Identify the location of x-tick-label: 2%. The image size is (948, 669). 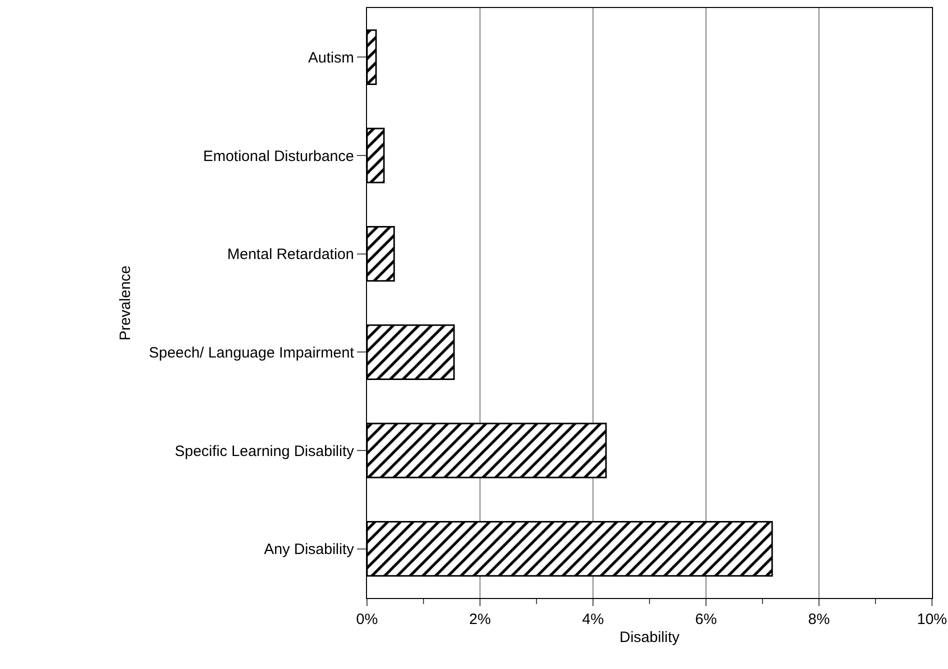
(480, 619).